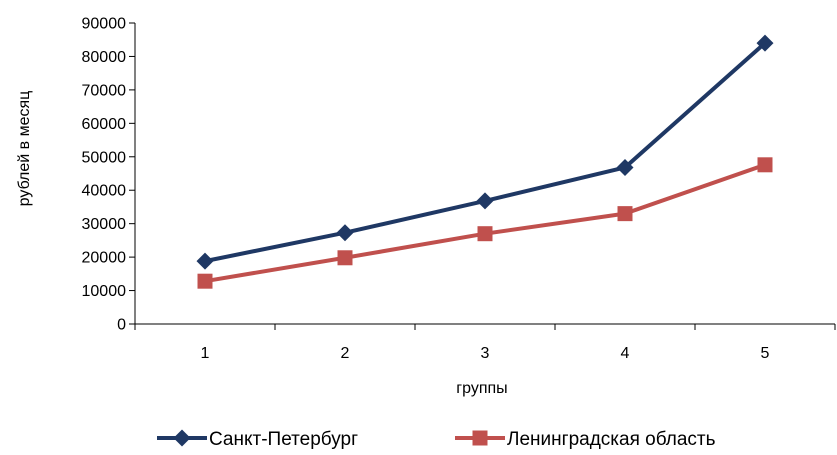 The height and width of the screenshot is (455, 837). I want to click on y-tick-label: 90000, so click(104, 24).